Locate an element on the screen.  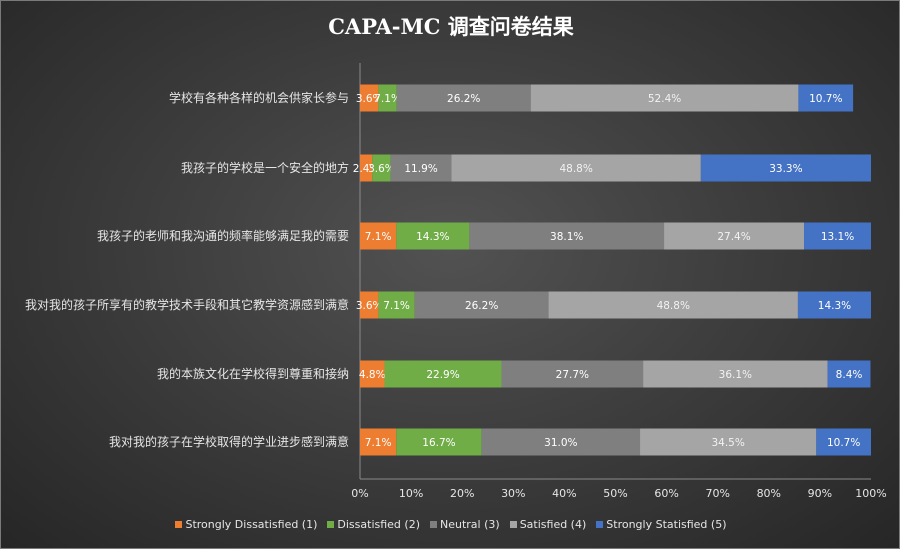
category-label: 我孩子的老师和我沟通的频率能够满足我的需要 is located at coordinates (223, 235).